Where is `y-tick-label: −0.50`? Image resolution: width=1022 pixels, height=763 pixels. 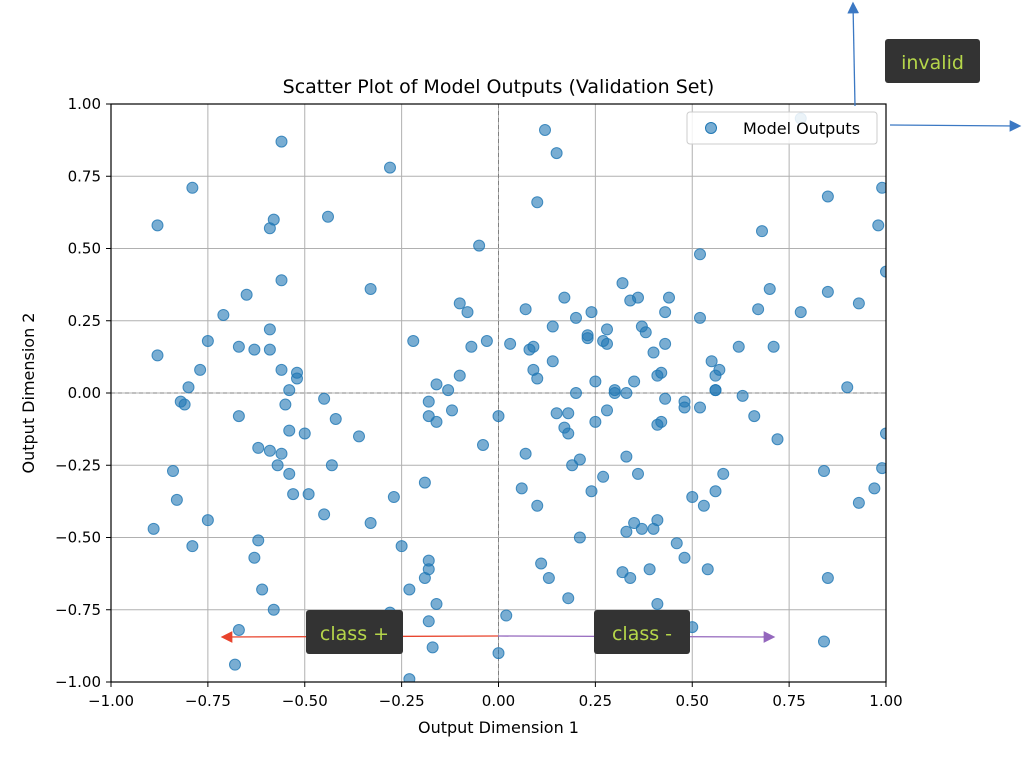 y-tick-label: −0.50 is located at coordinates (78, 538).